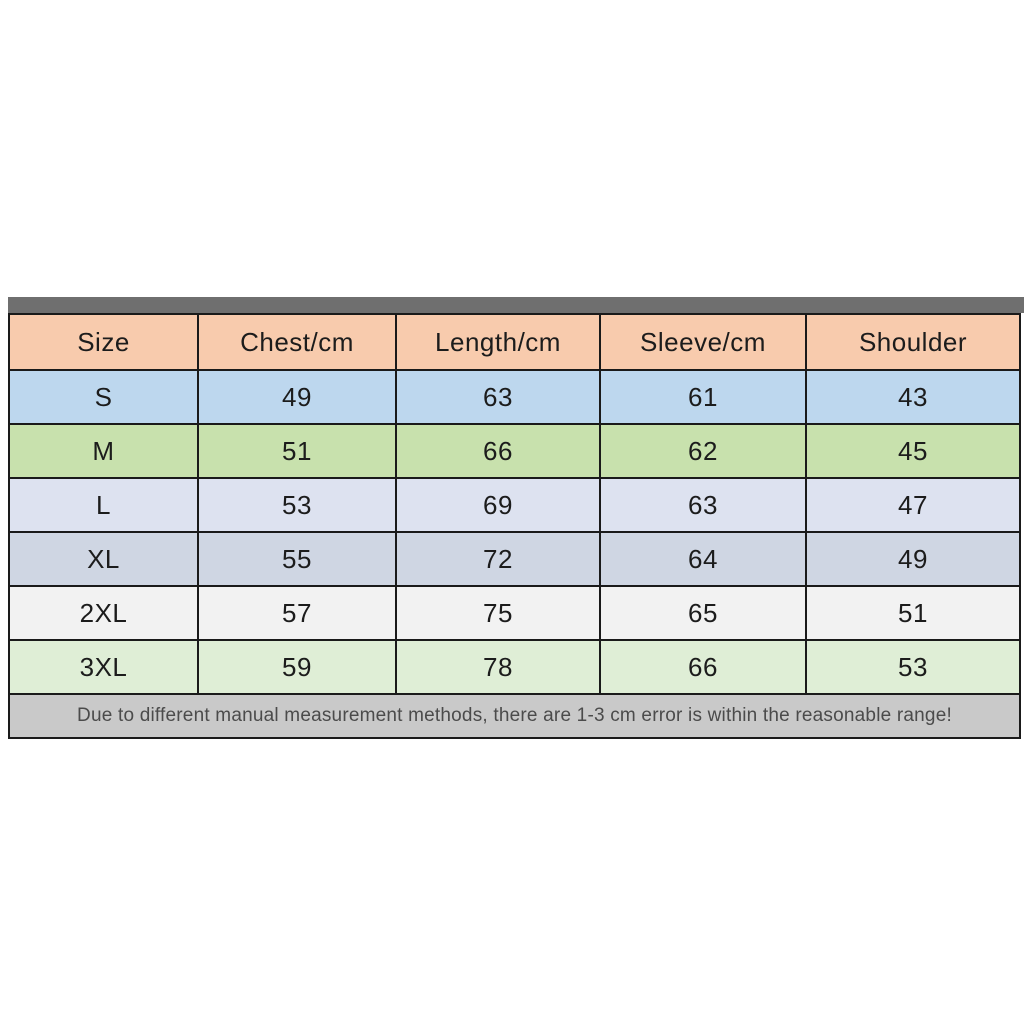 The width and height of the screenshot is (1024, 1024). I want to click on table-row-m: M 51 66 62 45, so click(514, 451).